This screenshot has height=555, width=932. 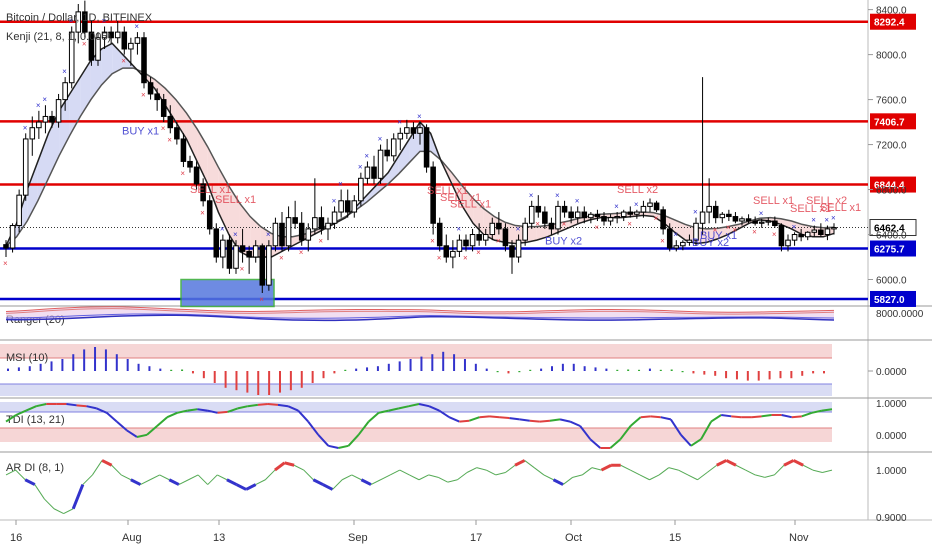 I want to click on tdi-panel: TDI (13, 21), so click(x=416, y=425).